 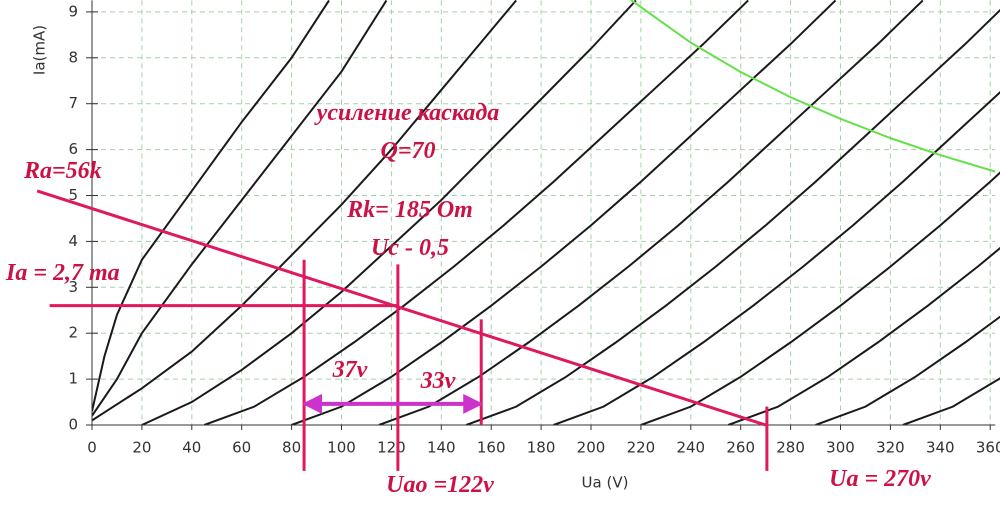 What do you see at coordinates (73, 241) in the screenshot?
I see `y-tick-label: 4` at bounding box center [73, 241].